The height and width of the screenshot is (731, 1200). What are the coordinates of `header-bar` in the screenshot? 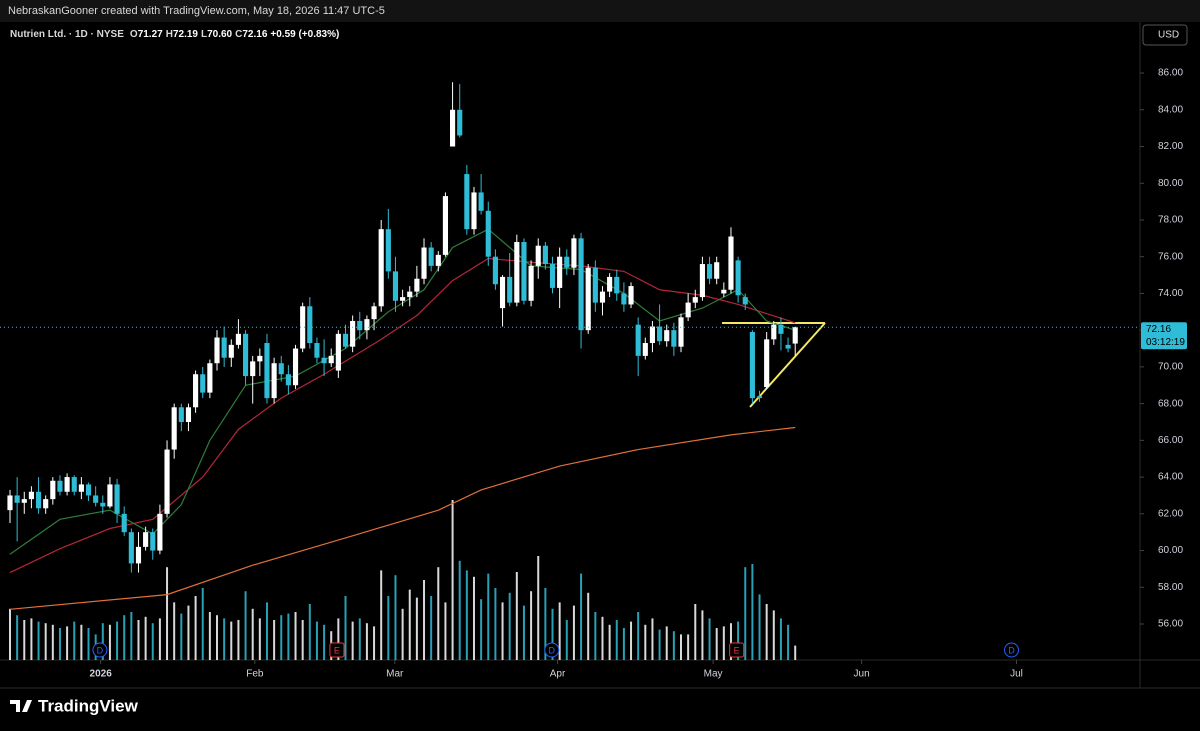 It's located at (600, 11).